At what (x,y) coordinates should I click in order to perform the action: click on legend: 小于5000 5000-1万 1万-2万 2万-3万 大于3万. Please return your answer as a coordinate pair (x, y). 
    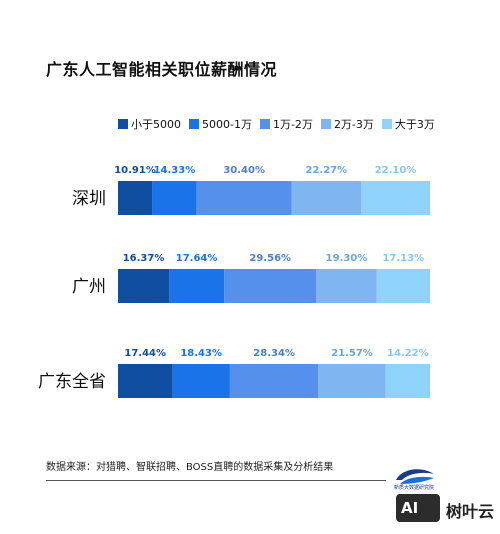
    Looking at the image, I should click on (280, 124).